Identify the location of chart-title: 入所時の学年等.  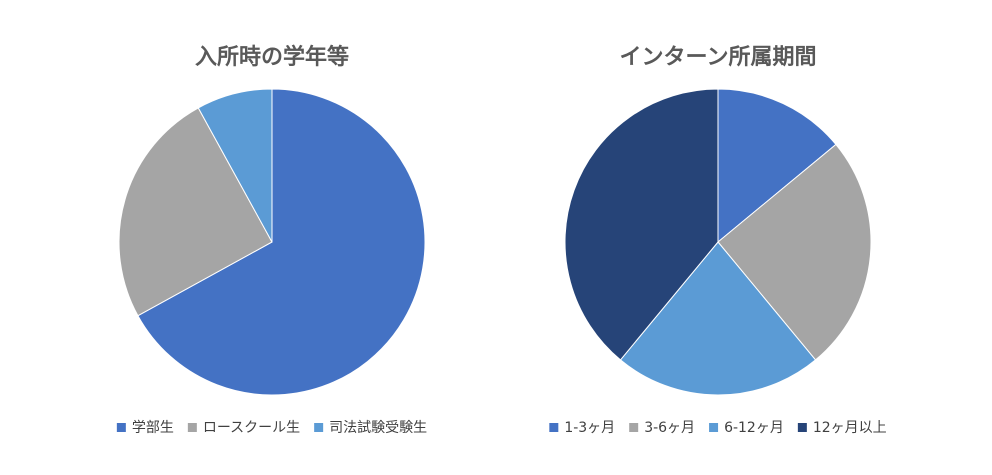
(272, 57).